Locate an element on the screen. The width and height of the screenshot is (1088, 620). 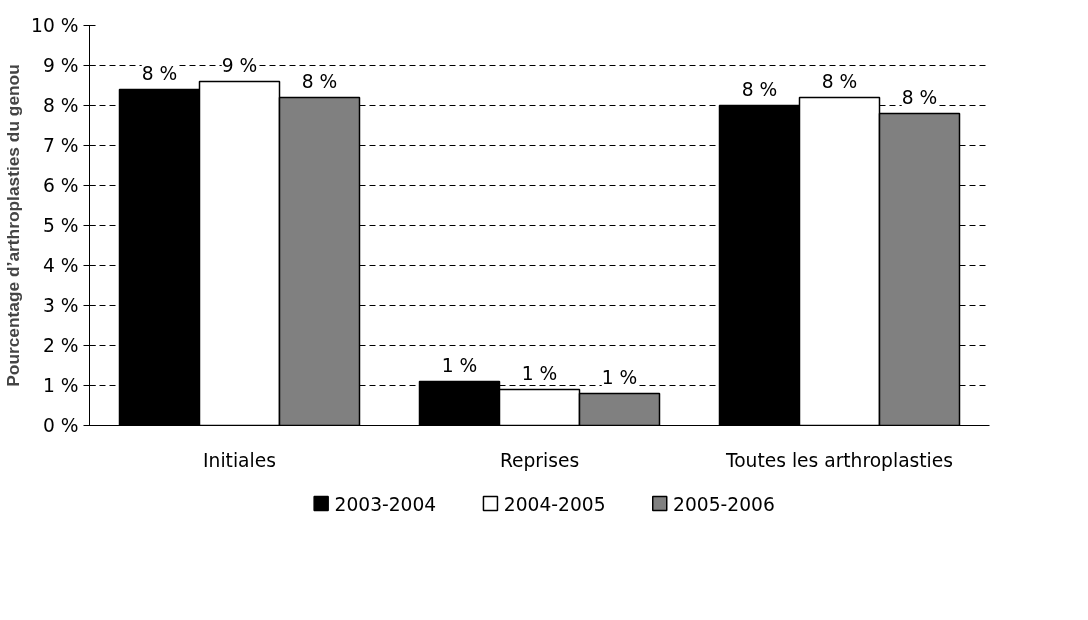
y-tick-label: 7 % is located at coordinates (60, 145).